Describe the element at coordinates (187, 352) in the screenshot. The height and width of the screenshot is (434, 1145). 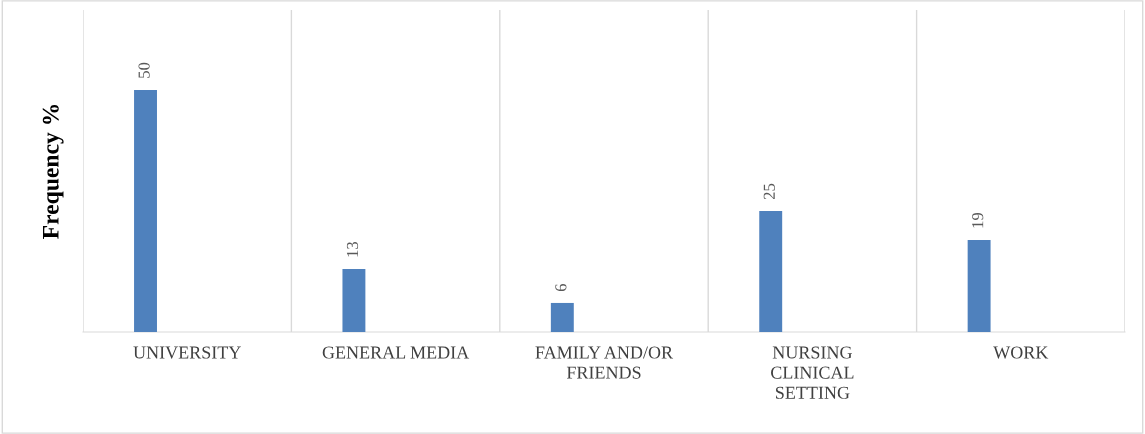
I see `x-tick-label: UNIVERSITY` at that location.